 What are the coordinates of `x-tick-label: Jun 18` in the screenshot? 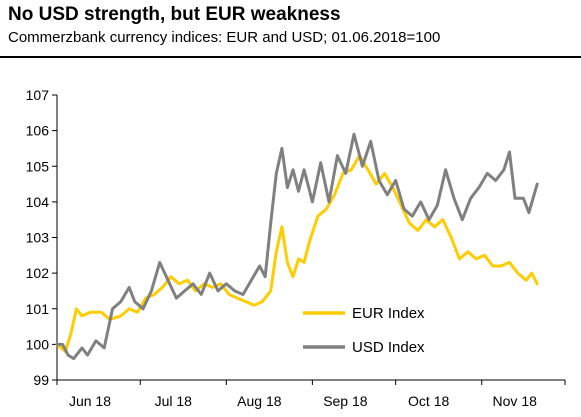 It's located at (90, 401).